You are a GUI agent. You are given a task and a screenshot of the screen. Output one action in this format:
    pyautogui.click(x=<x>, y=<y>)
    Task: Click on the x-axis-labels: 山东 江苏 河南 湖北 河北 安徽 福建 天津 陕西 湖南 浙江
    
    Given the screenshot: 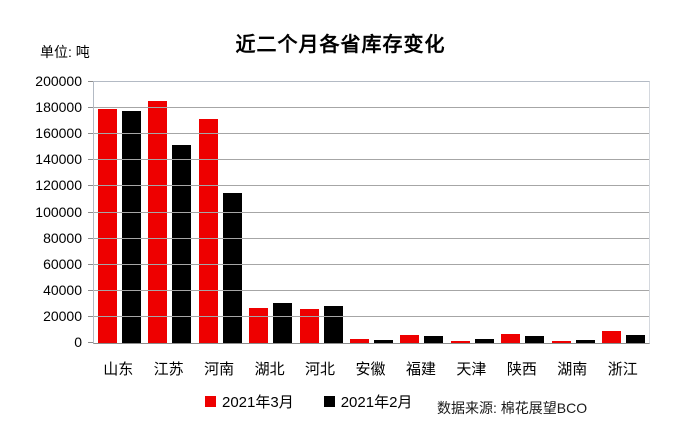 What is the action you would take?
    pyautogui.click(x=370, y=368)
    